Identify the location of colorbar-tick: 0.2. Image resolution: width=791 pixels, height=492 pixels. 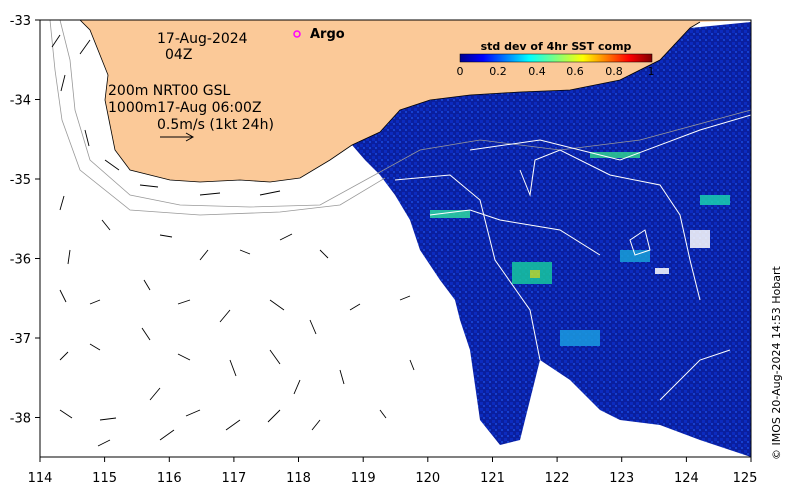
(498, 71).